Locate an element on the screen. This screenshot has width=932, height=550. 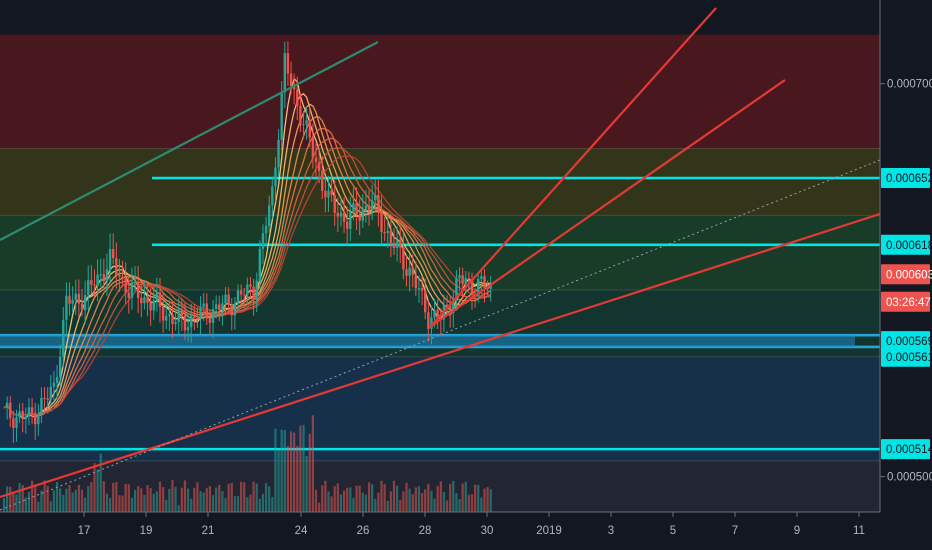
x-tick-label: 28 is located at coordinates (425, 531).